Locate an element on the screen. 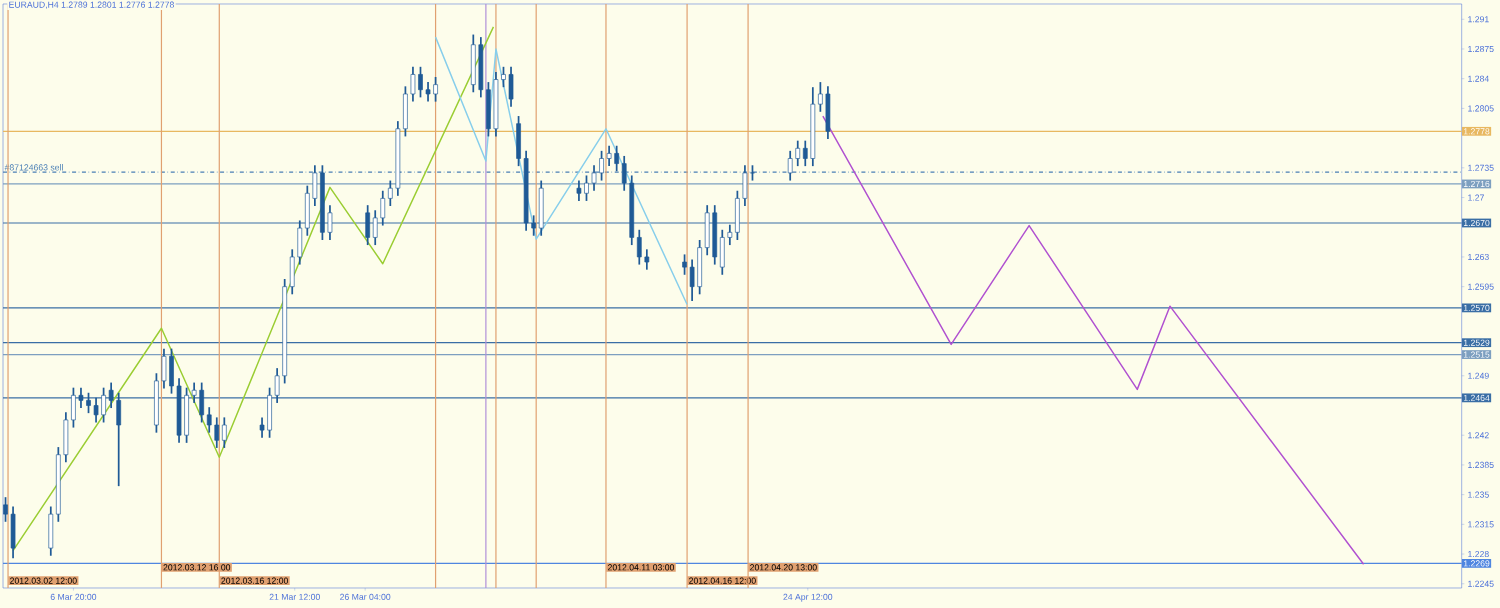 The width and height of the screenshot is (1500, 608). ref-line-label: 1.2670 is located at coordinates (1476, 223).